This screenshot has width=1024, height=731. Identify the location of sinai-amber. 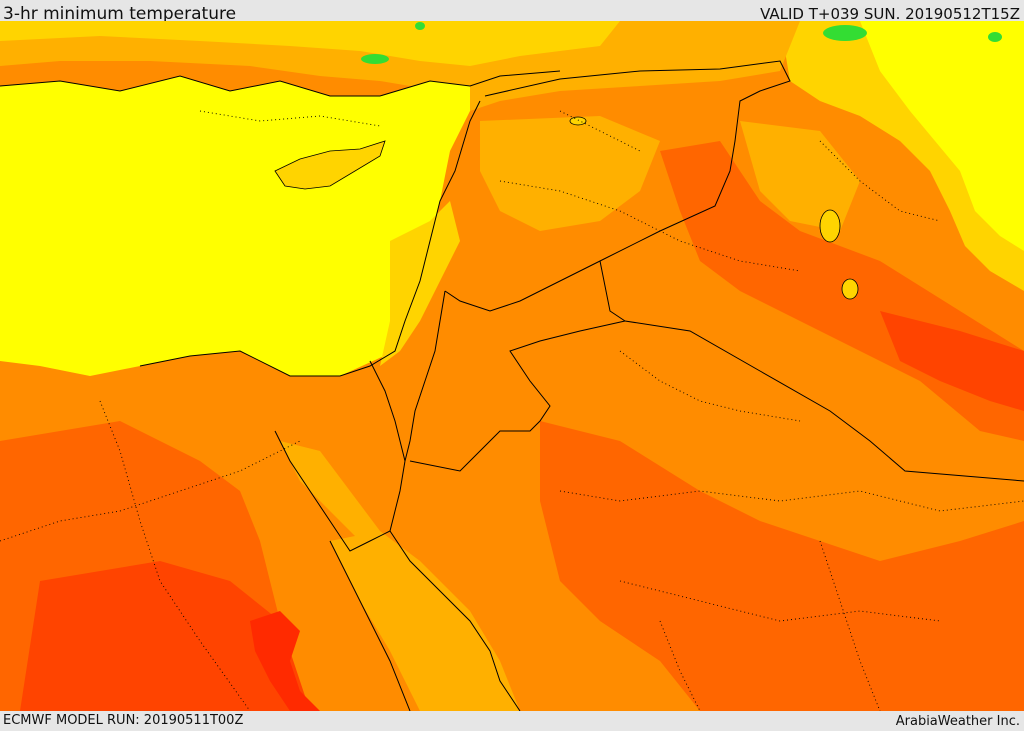
(330, 496).